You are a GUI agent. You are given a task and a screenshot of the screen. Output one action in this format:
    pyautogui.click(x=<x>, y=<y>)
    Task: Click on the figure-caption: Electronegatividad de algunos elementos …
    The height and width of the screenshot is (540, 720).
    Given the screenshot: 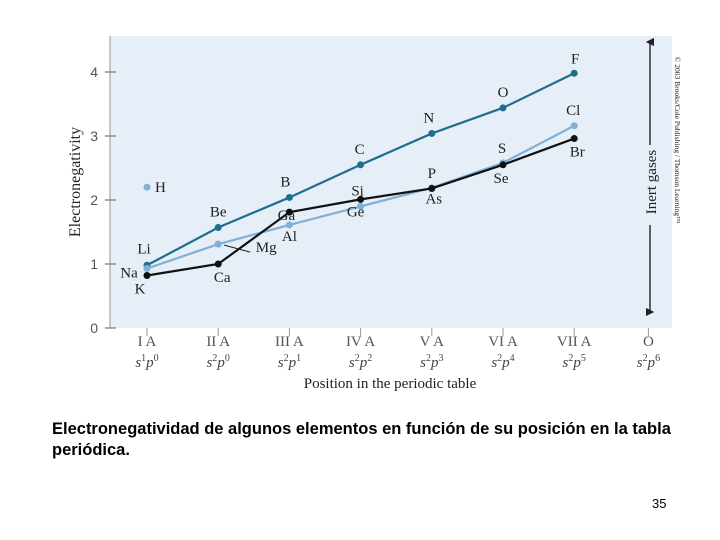 What is the action you would take?
    pyautogui.click(x=361, y=439)
    